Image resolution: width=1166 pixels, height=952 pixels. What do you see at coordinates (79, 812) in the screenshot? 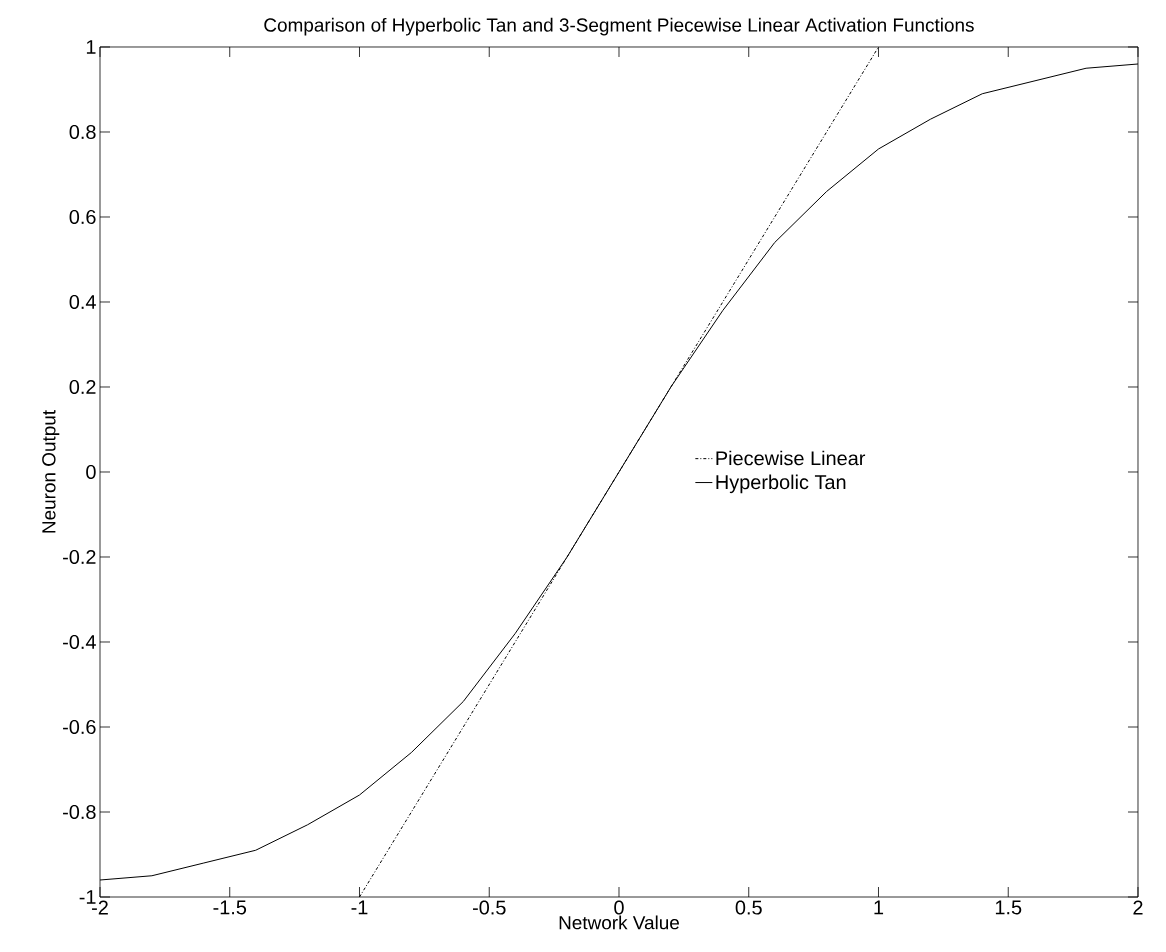
I see `y-tick-label: -0.8` at bounding box center [79, 812].